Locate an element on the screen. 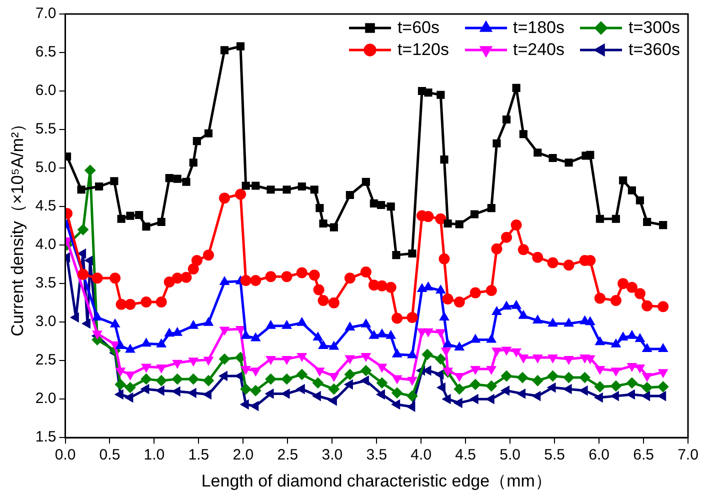 Image resolution: width=704 pixels, height=498 pixels. y-tick-label: 7.0 is located at coordinates (45, 13).